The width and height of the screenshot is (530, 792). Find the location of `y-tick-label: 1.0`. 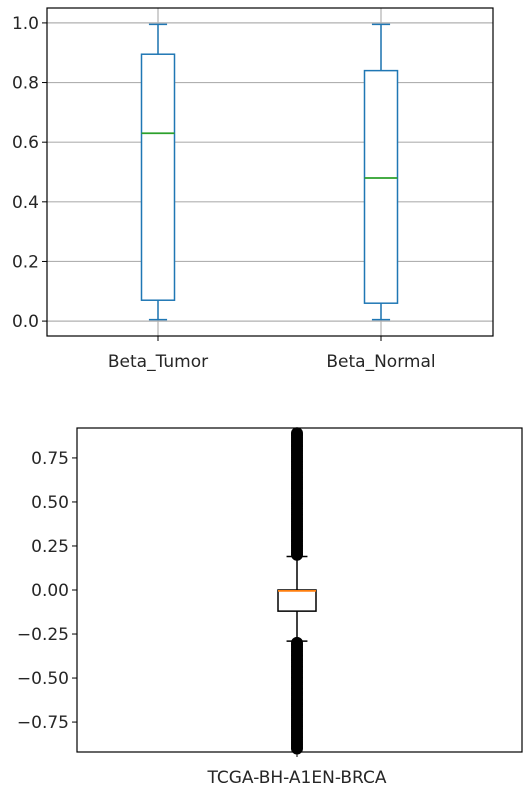

y-tick-label: 1.0 is located at coordinates (25, 24).